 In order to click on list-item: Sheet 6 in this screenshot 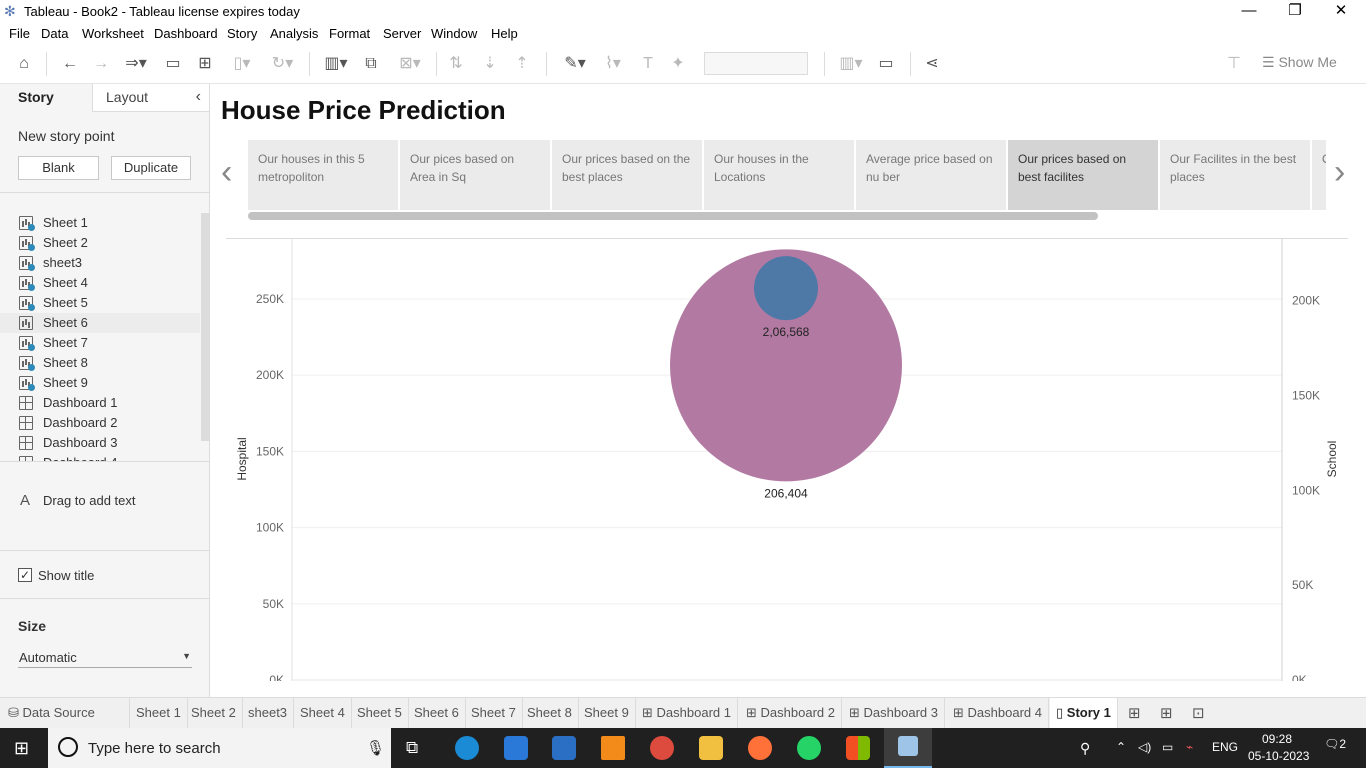, I will do `click(100, 323)`.